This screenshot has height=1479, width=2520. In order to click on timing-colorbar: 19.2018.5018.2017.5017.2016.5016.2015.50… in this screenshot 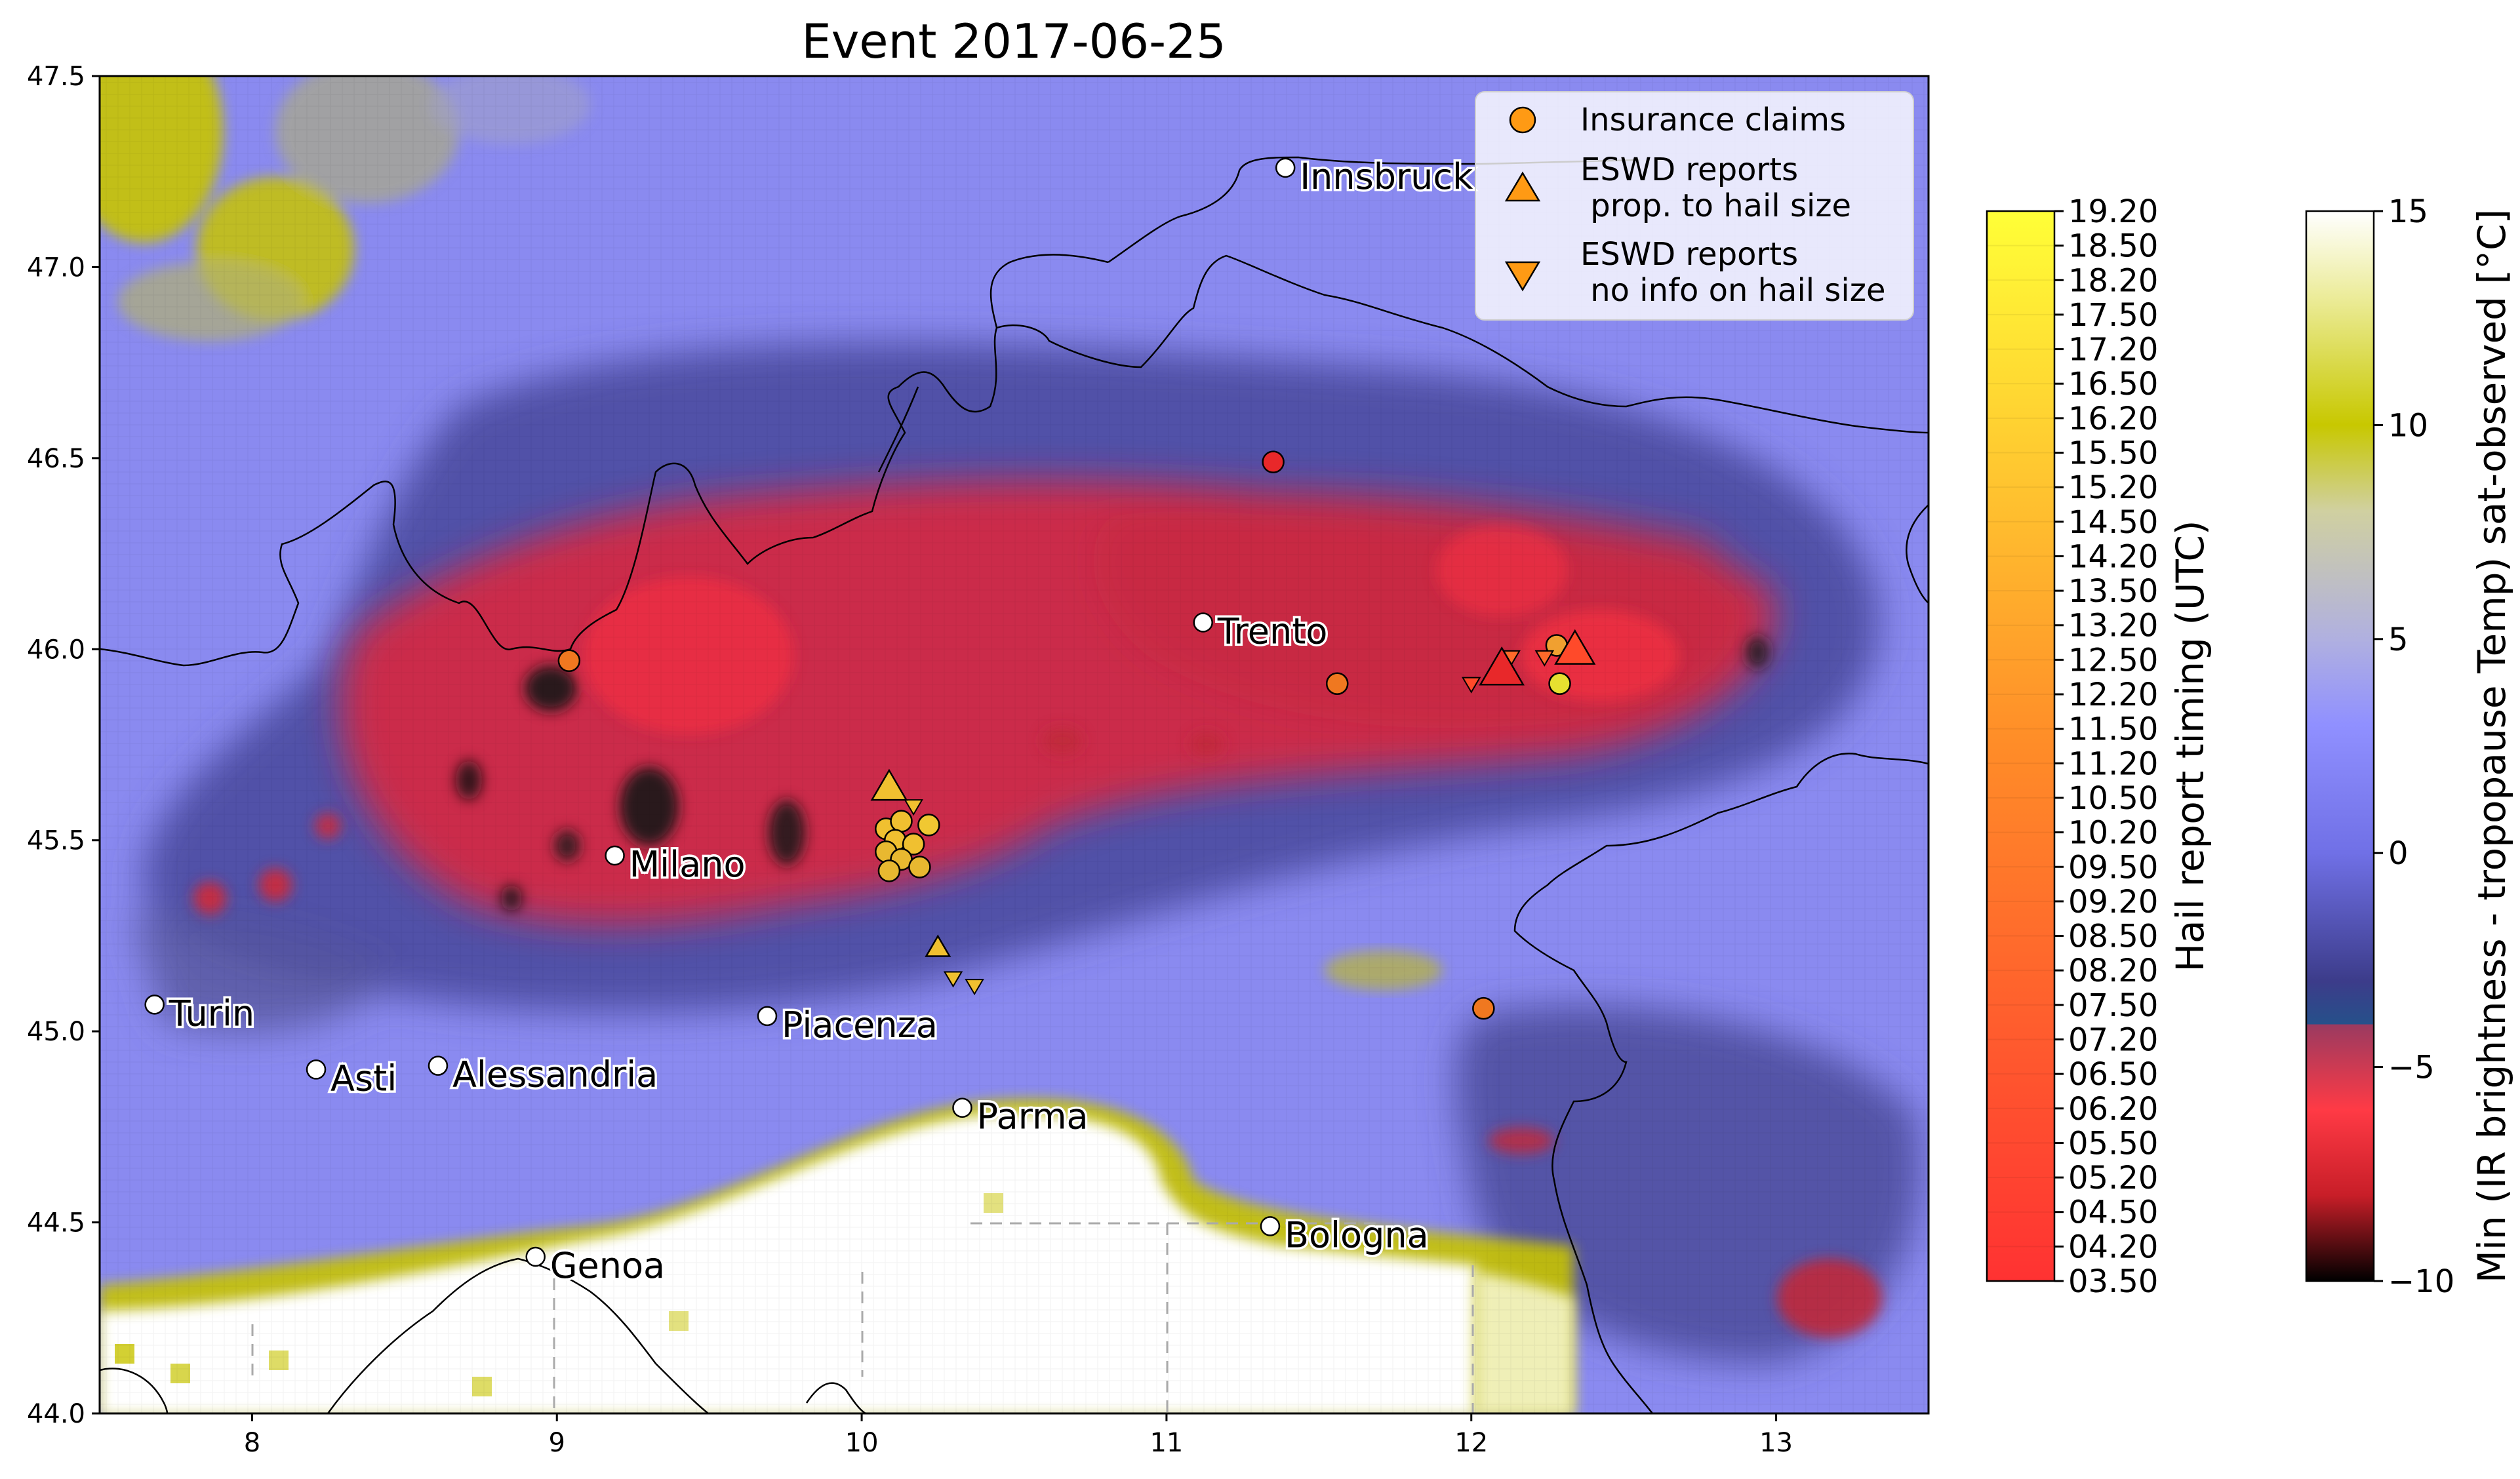, I will do `click(2099, 747)`.